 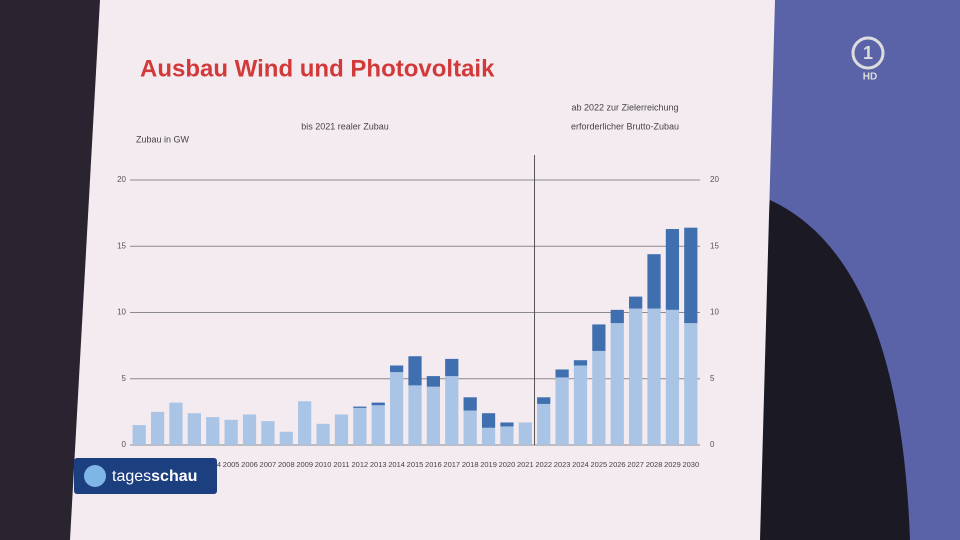 I want to click on y-tick-label: 15, so click(x=121, y=245).